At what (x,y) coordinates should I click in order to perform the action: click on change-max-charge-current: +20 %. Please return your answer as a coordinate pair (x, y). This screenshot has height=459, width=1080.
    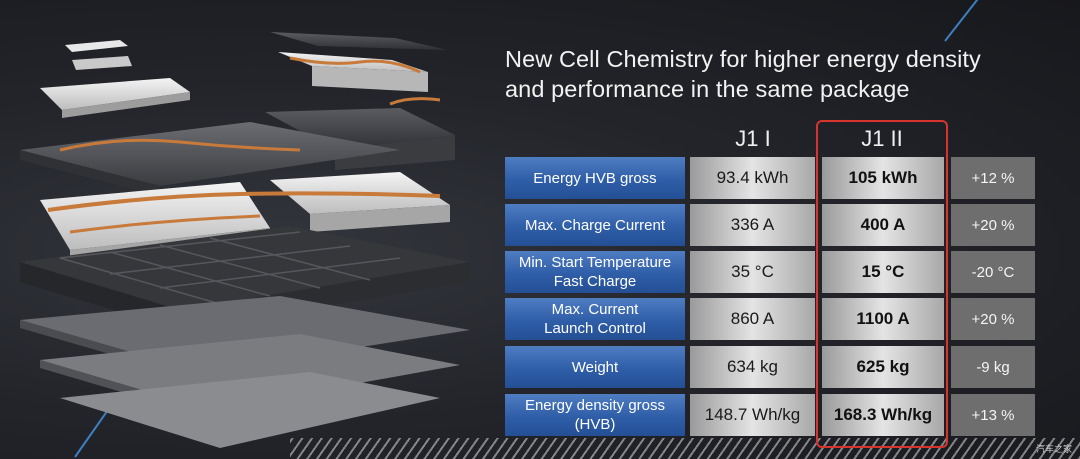
    Looking at the image, I should click on (993, 225).